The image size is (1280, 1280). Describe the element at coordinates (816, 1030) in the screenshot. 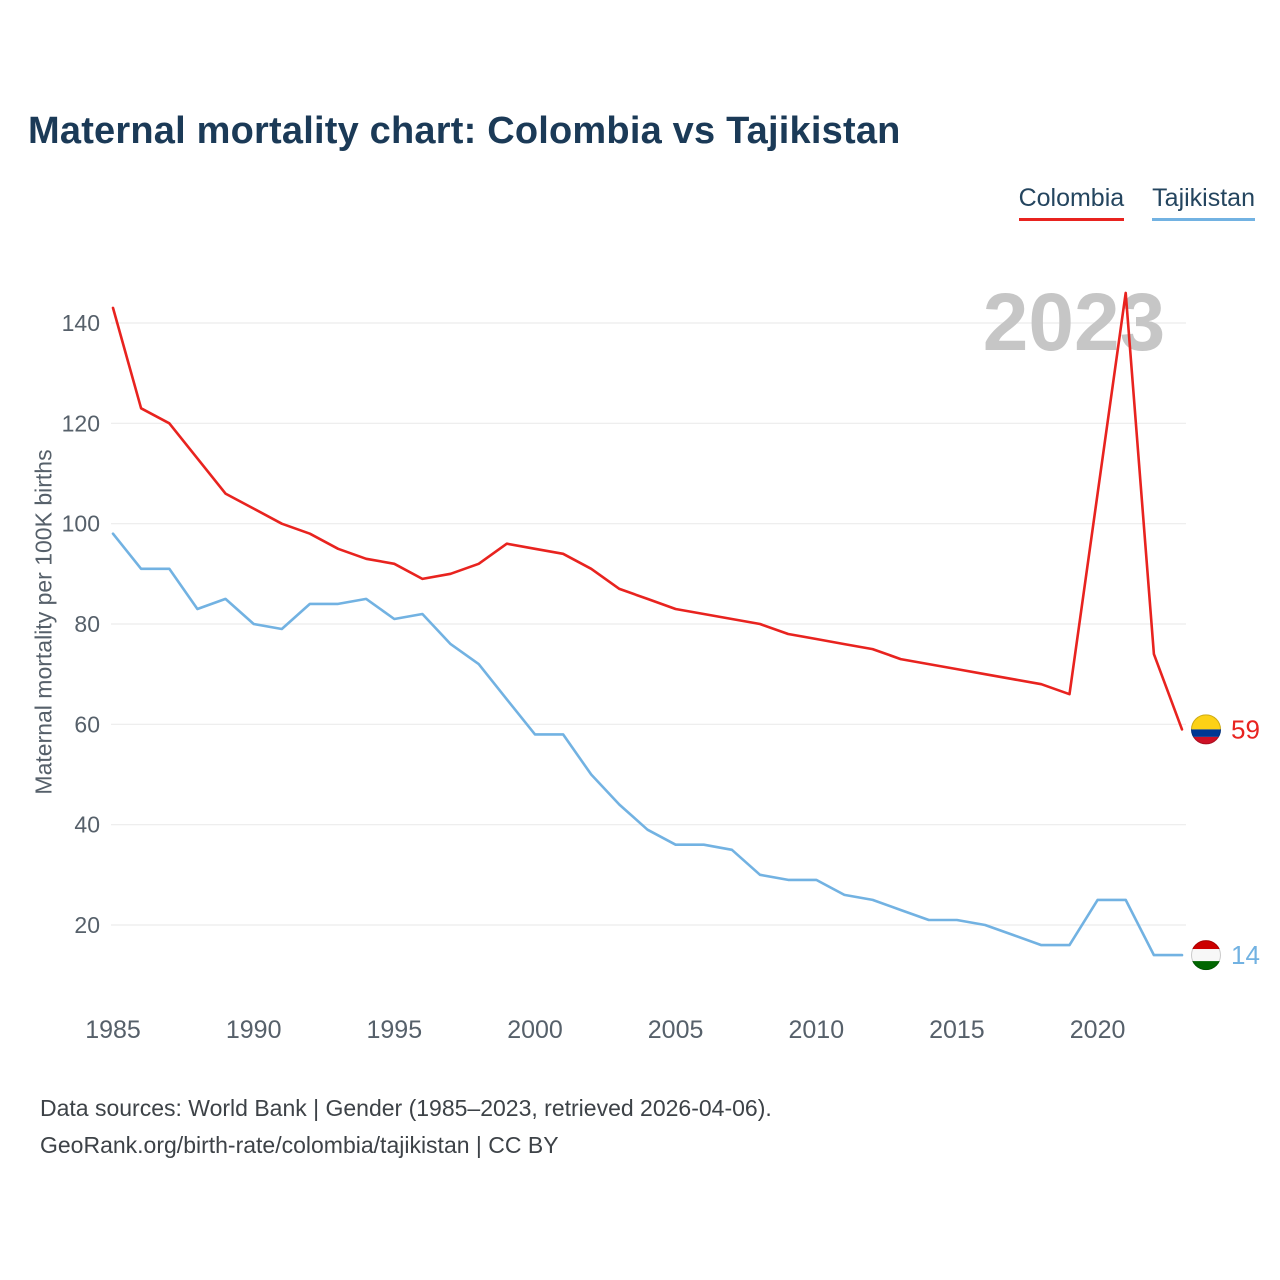

I see `x-tick-label-2010: 2010` at that location.